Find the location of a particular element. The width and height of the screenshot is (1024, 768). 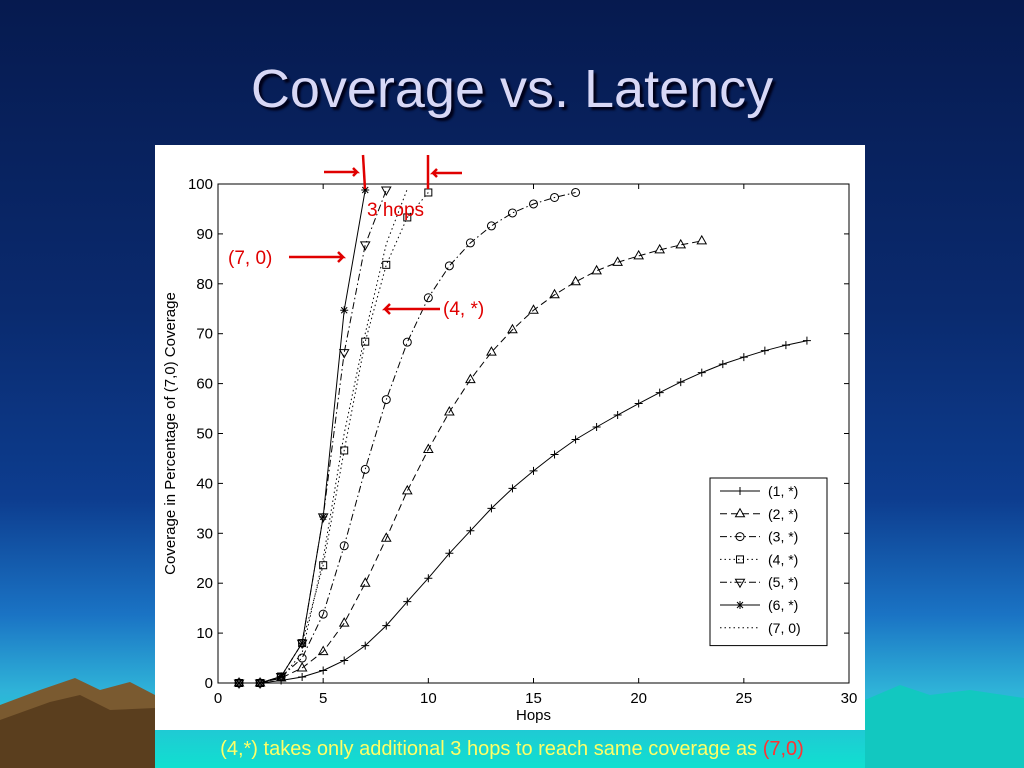

y-tick-label: 80 is located at coordinates (204, 284).